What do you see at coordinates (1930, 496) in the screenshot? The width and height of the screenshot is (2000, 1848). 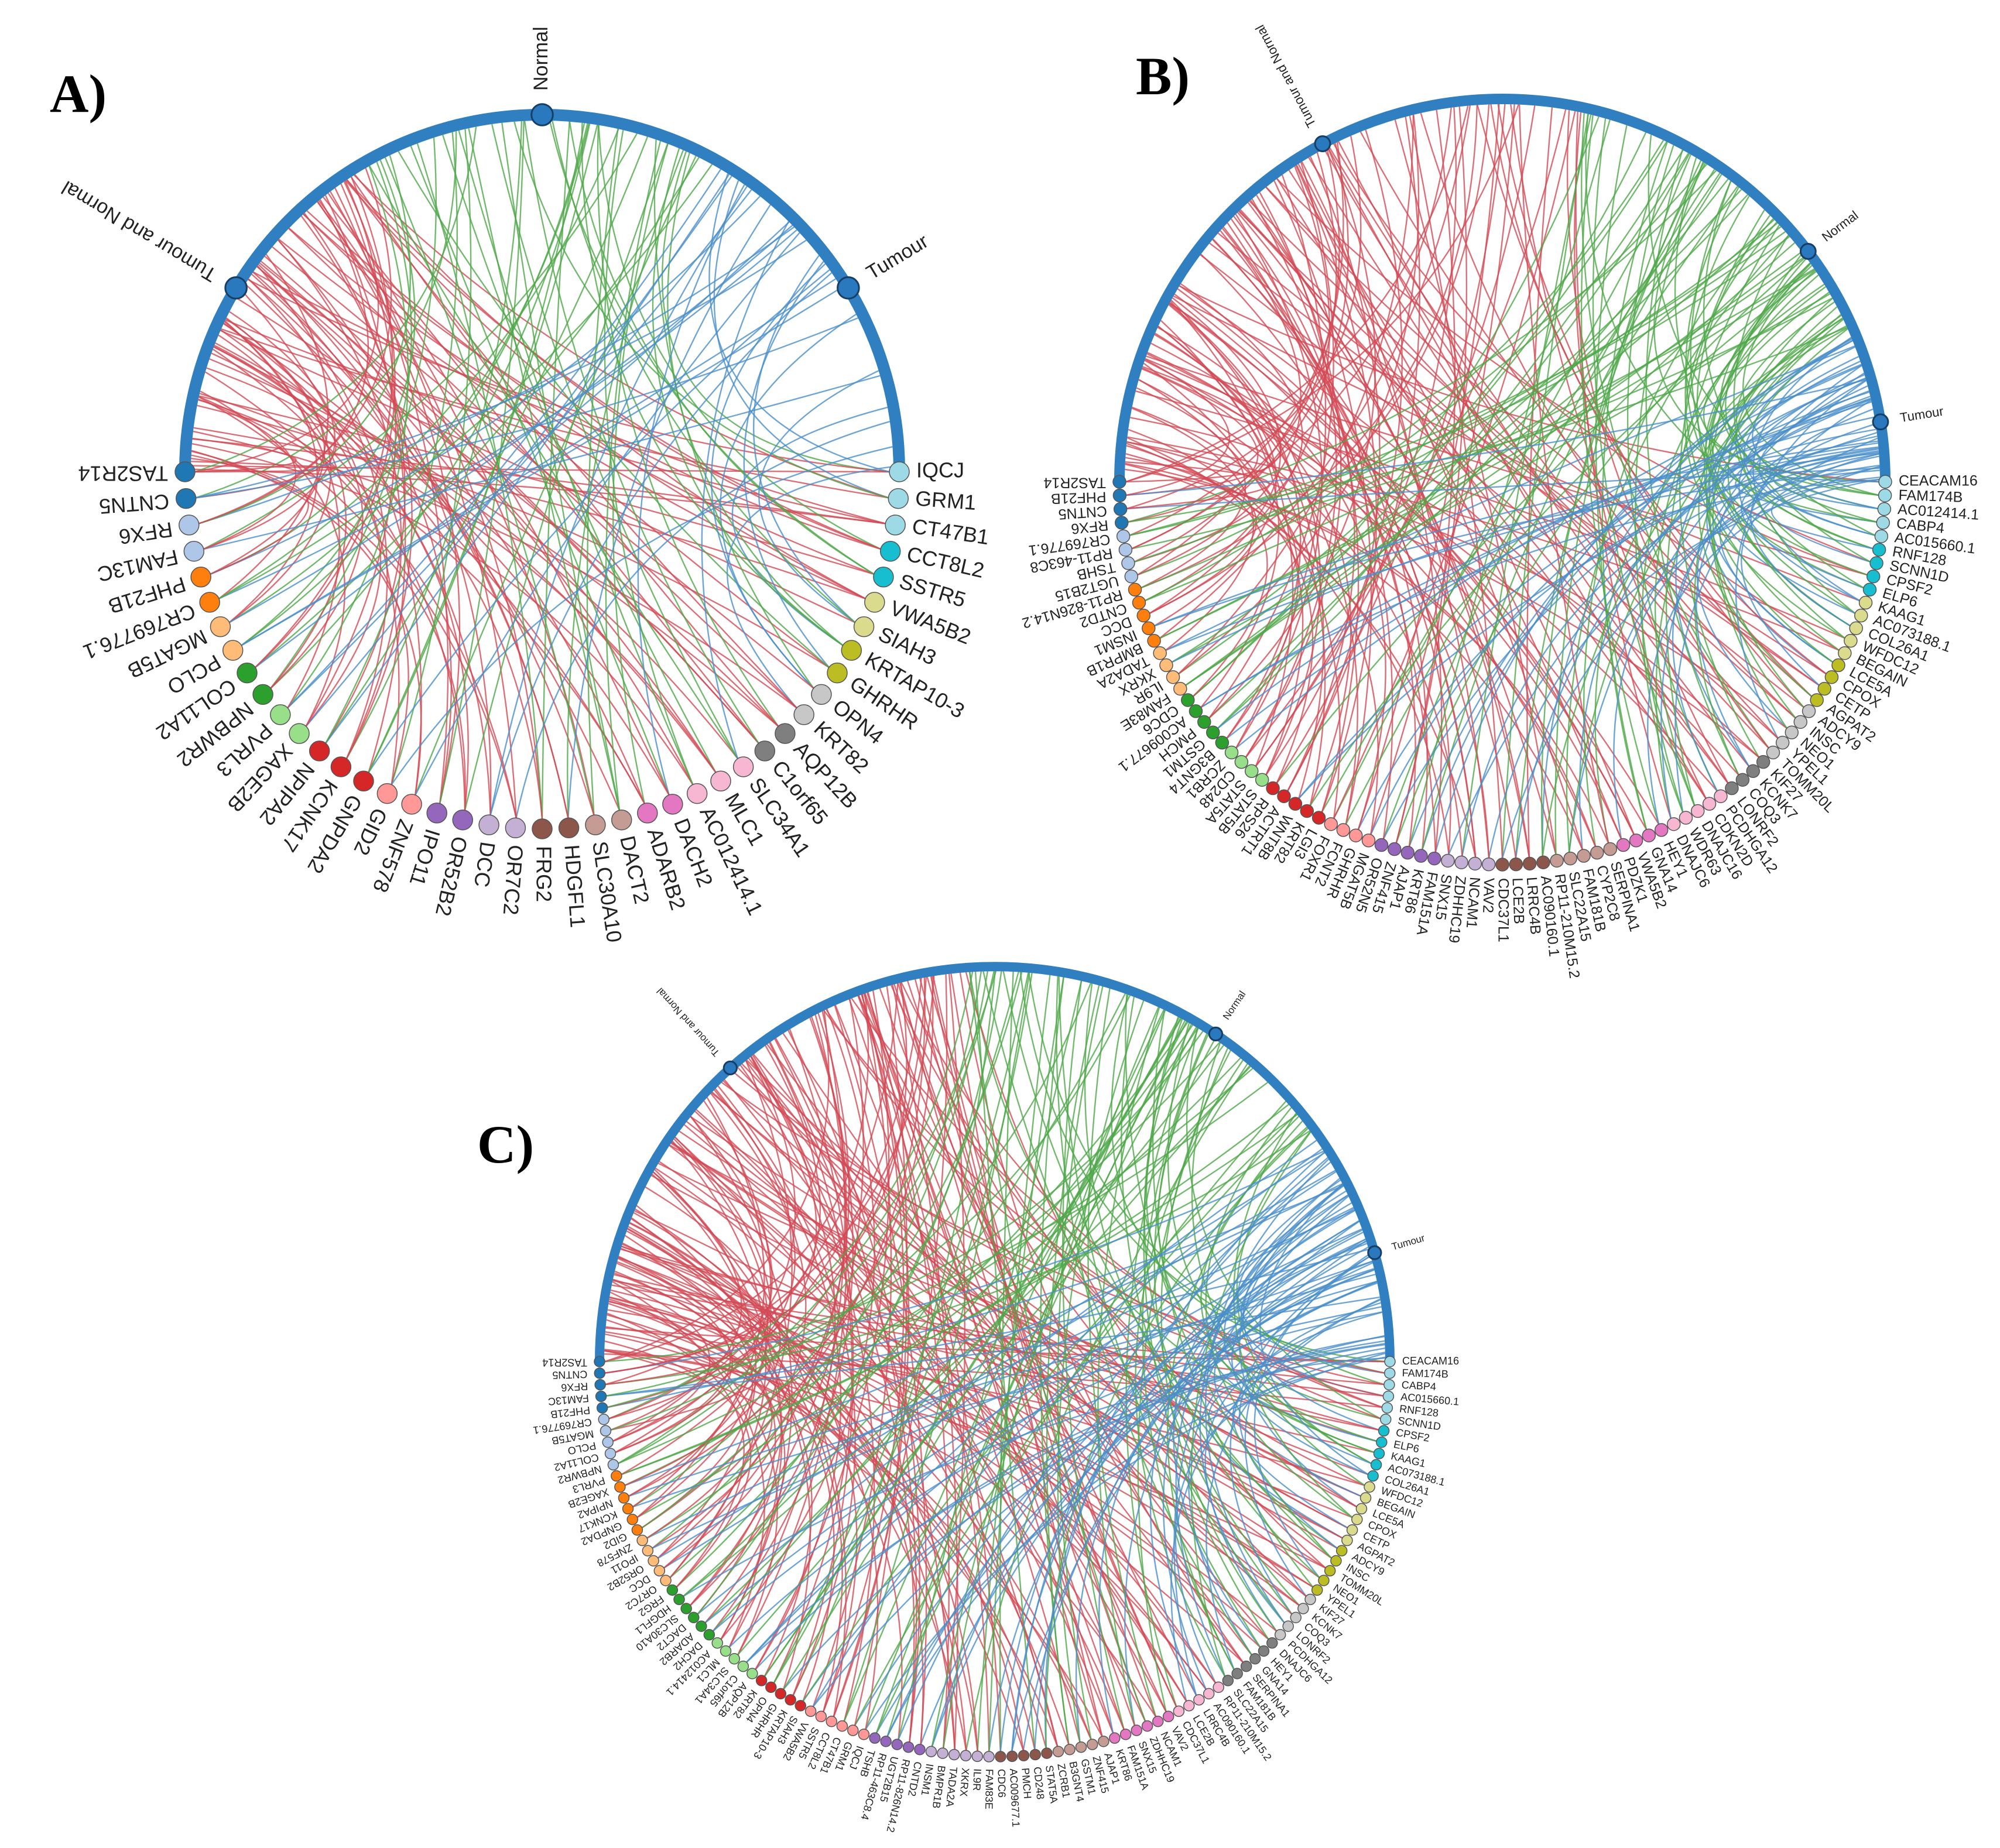 I see `gene-label: FAM174B` at bounding box center [1930, 496].